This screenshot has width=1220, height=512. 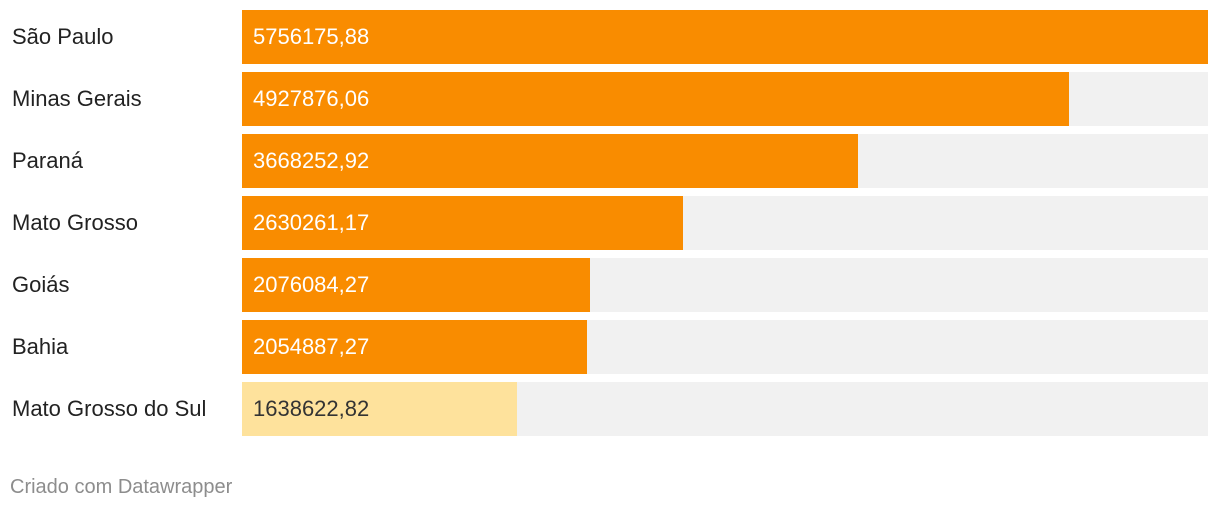 What do you see at coordinates (311, 160) in the screenshot?
I see `bar-value-label: 3668252,92` at bounding box center [311, 160].